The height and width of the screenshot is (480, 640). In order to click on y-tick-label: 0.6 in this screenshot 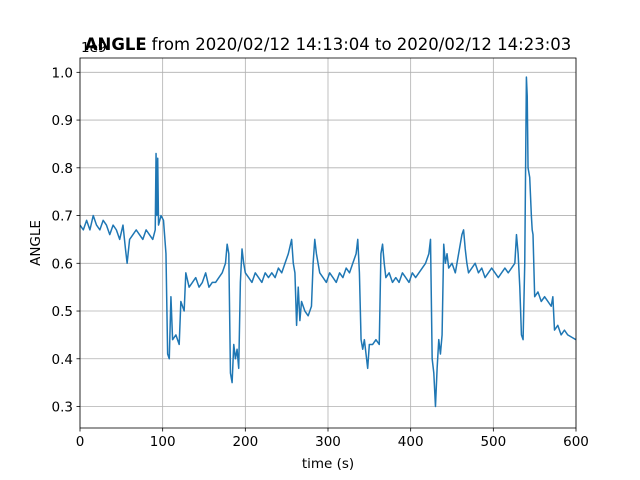, I will do `click(62, 264)`.